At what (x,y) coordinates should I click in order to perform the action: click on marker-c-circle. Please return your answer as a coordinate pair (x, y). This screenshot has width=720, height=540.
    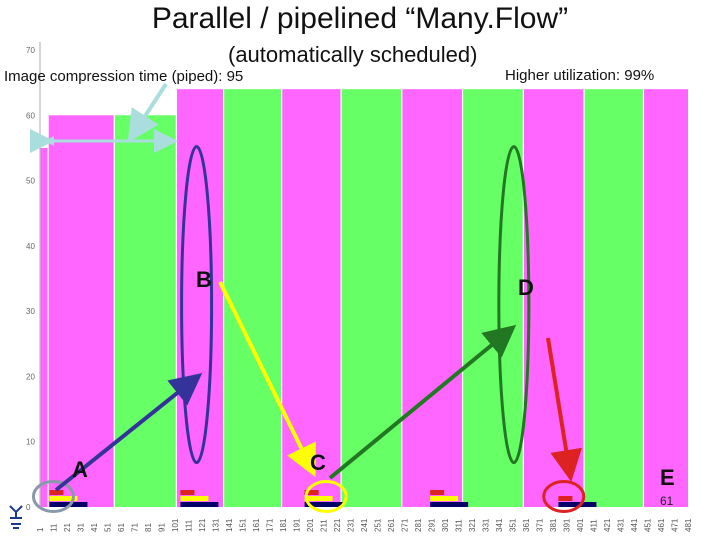
    Looking at the image, I should click on (326, 496).